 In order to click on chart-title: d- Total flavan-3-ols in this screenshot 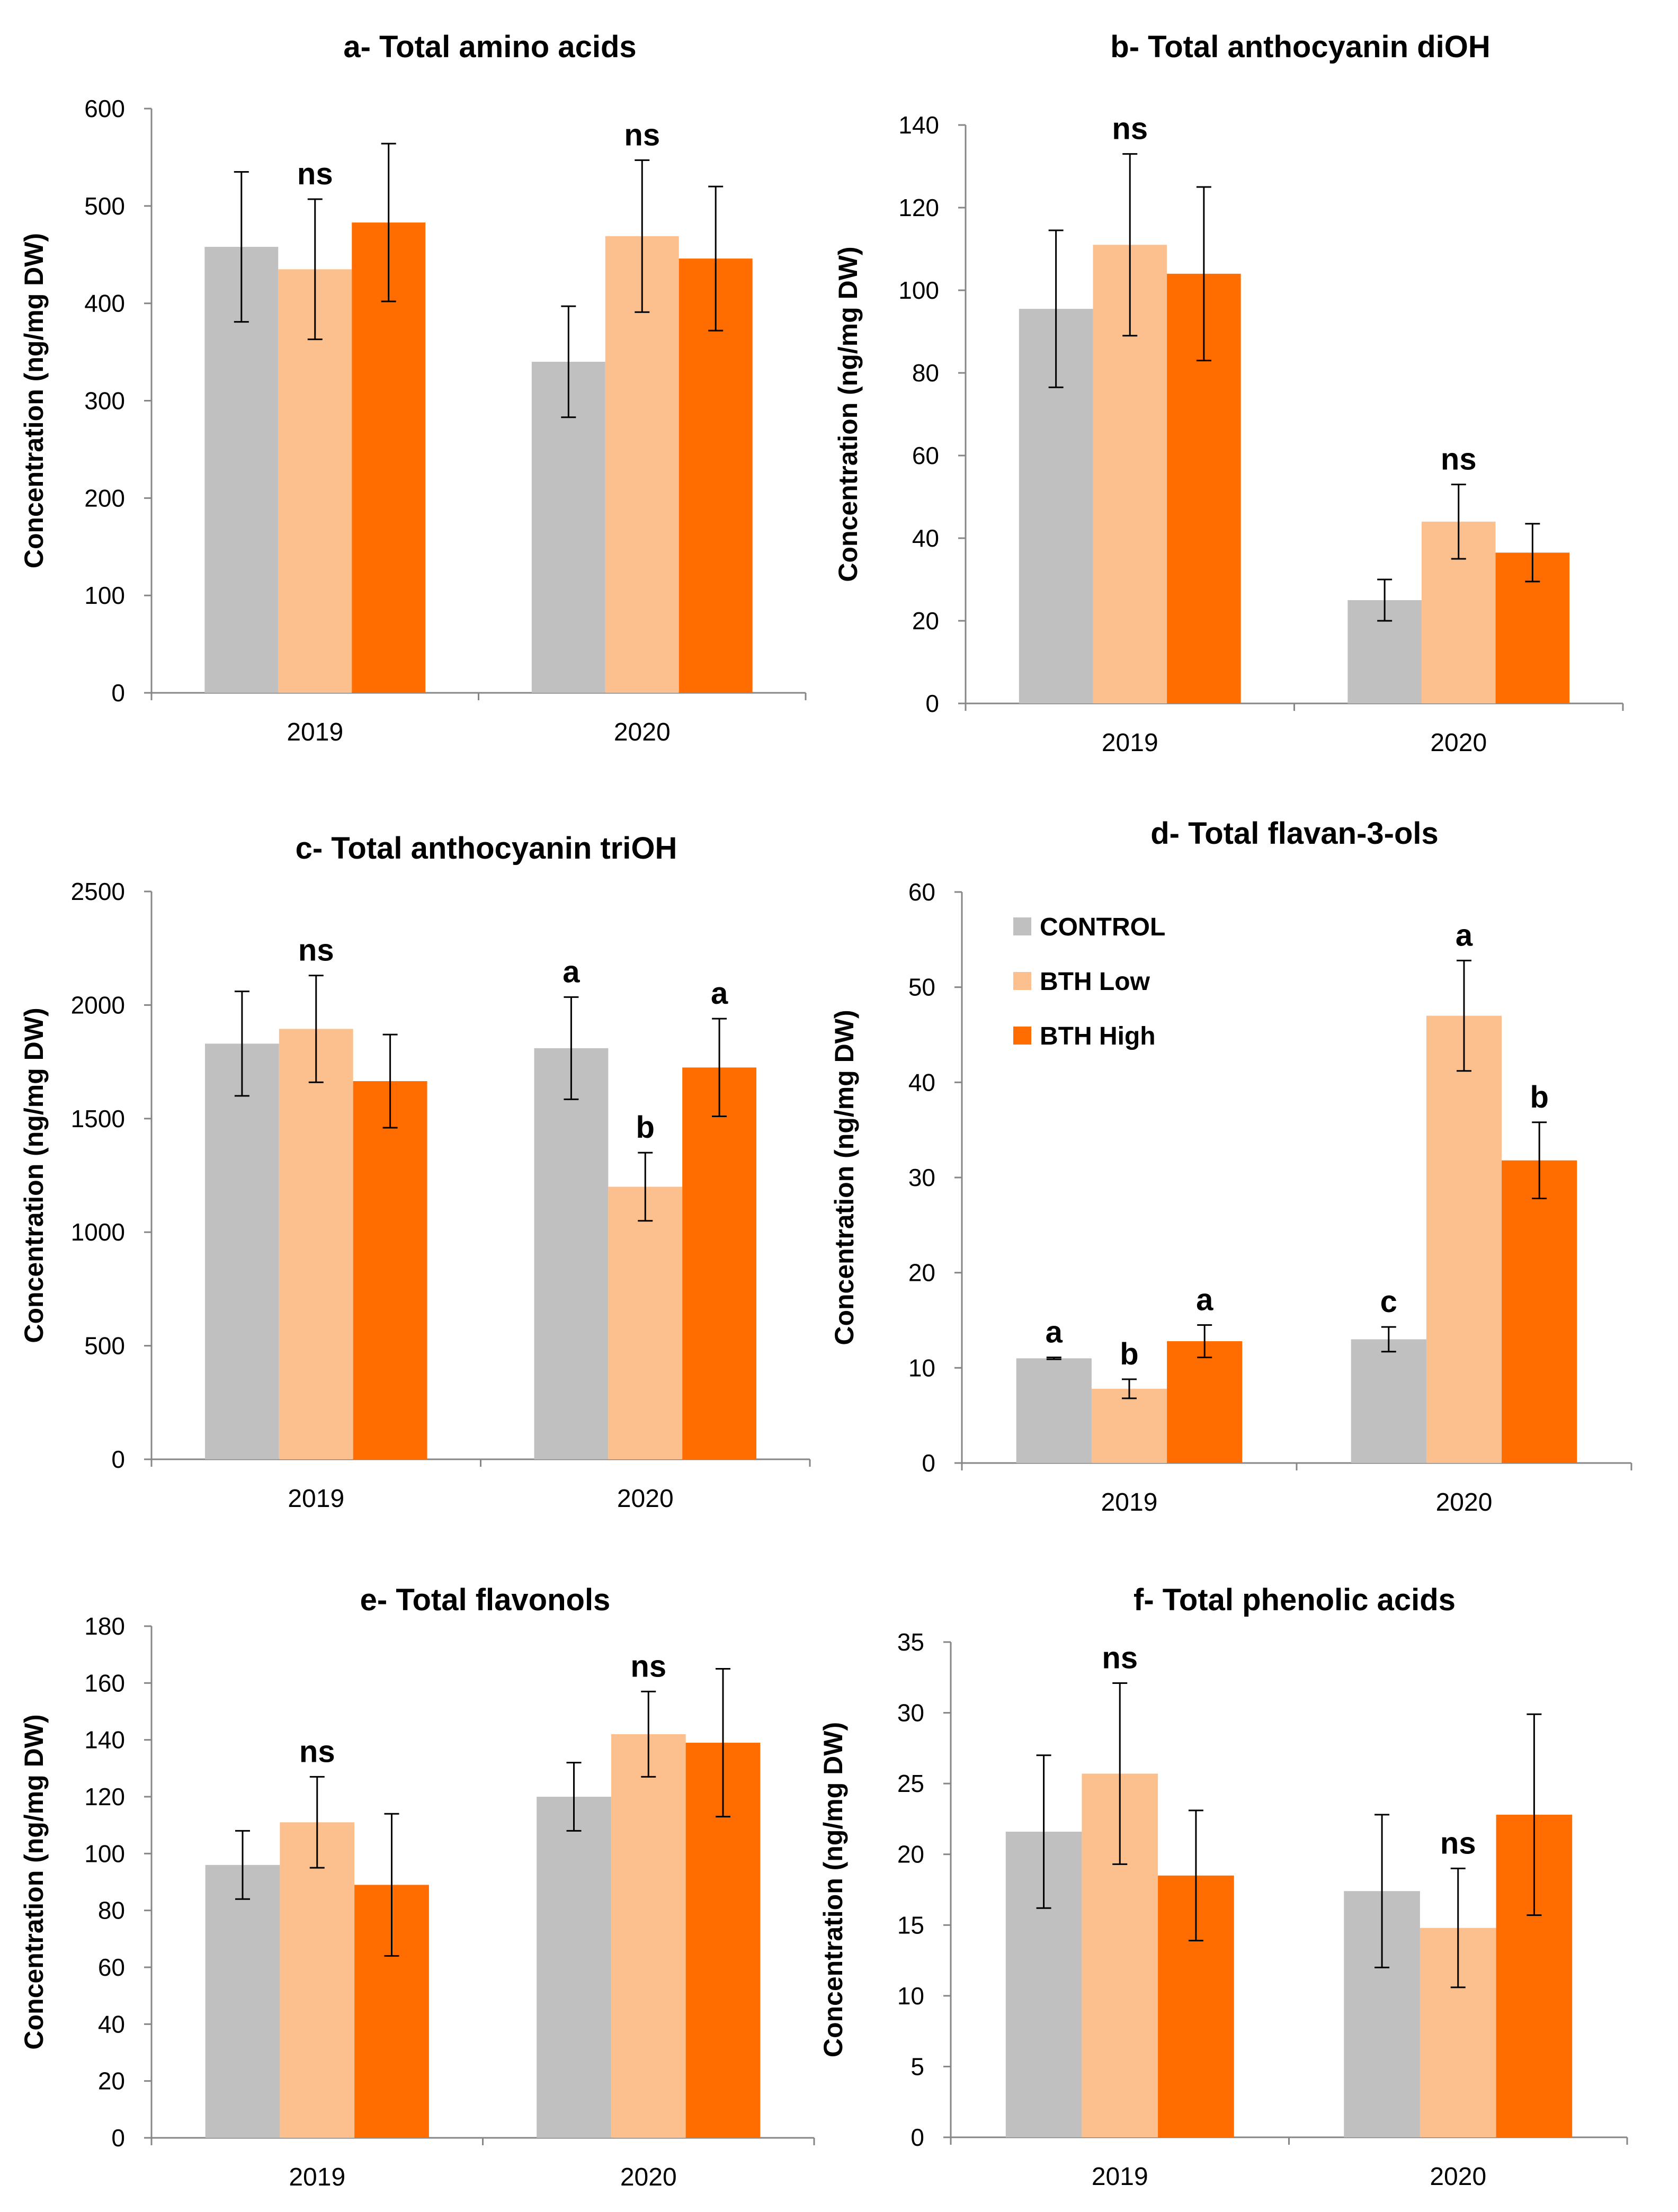, I will do `click(1294, 834)`.